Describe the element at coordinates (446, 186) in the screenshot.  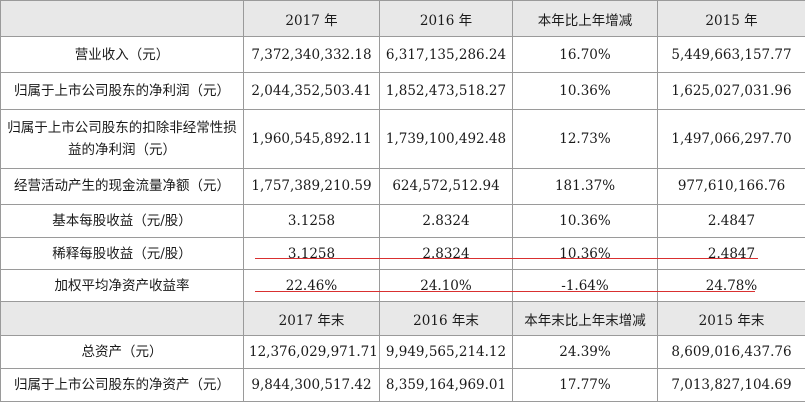
I see `cell-2016: 624,572,512.94` at that location.